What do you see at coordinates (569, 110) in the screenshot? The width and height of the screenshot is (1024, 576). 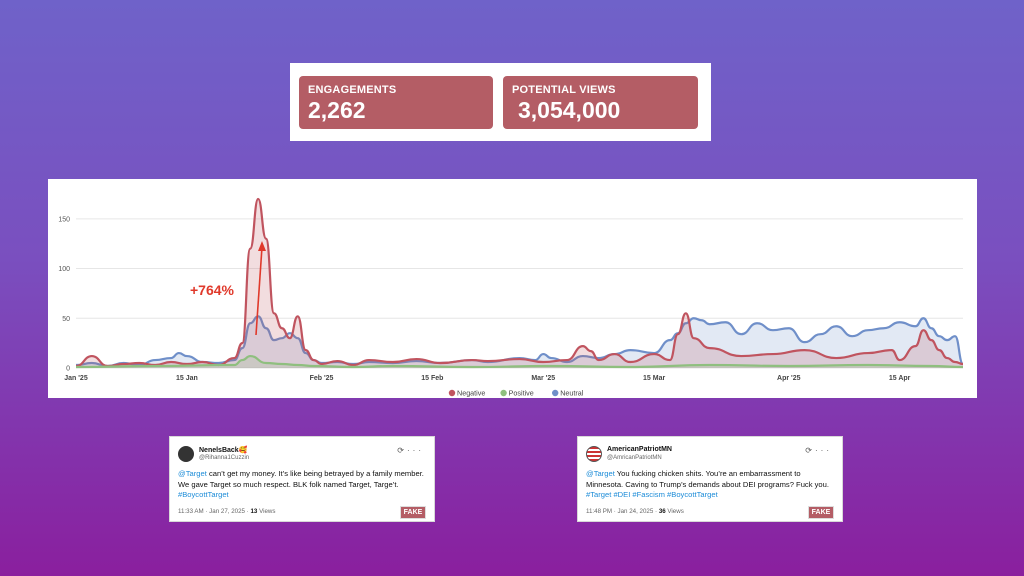 I see `potential-views-value: 3,054,000` at bounding box center [569, 110].